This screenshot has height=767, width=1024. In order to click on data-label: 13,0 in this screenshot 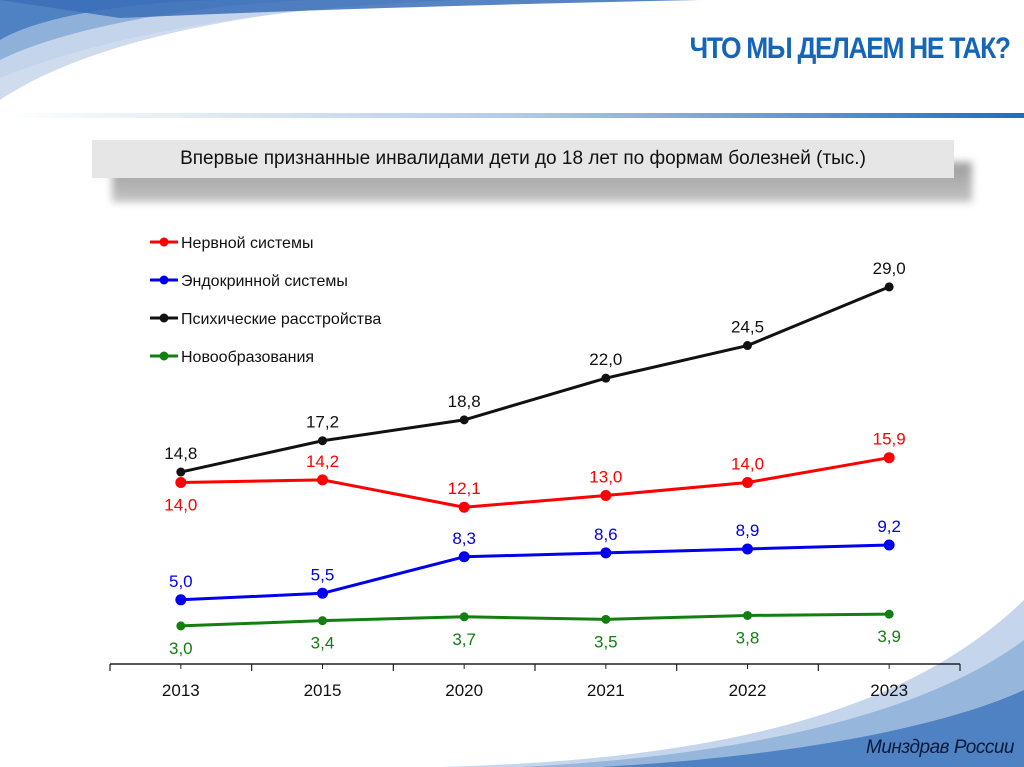, I will do `click(605, 477)`.